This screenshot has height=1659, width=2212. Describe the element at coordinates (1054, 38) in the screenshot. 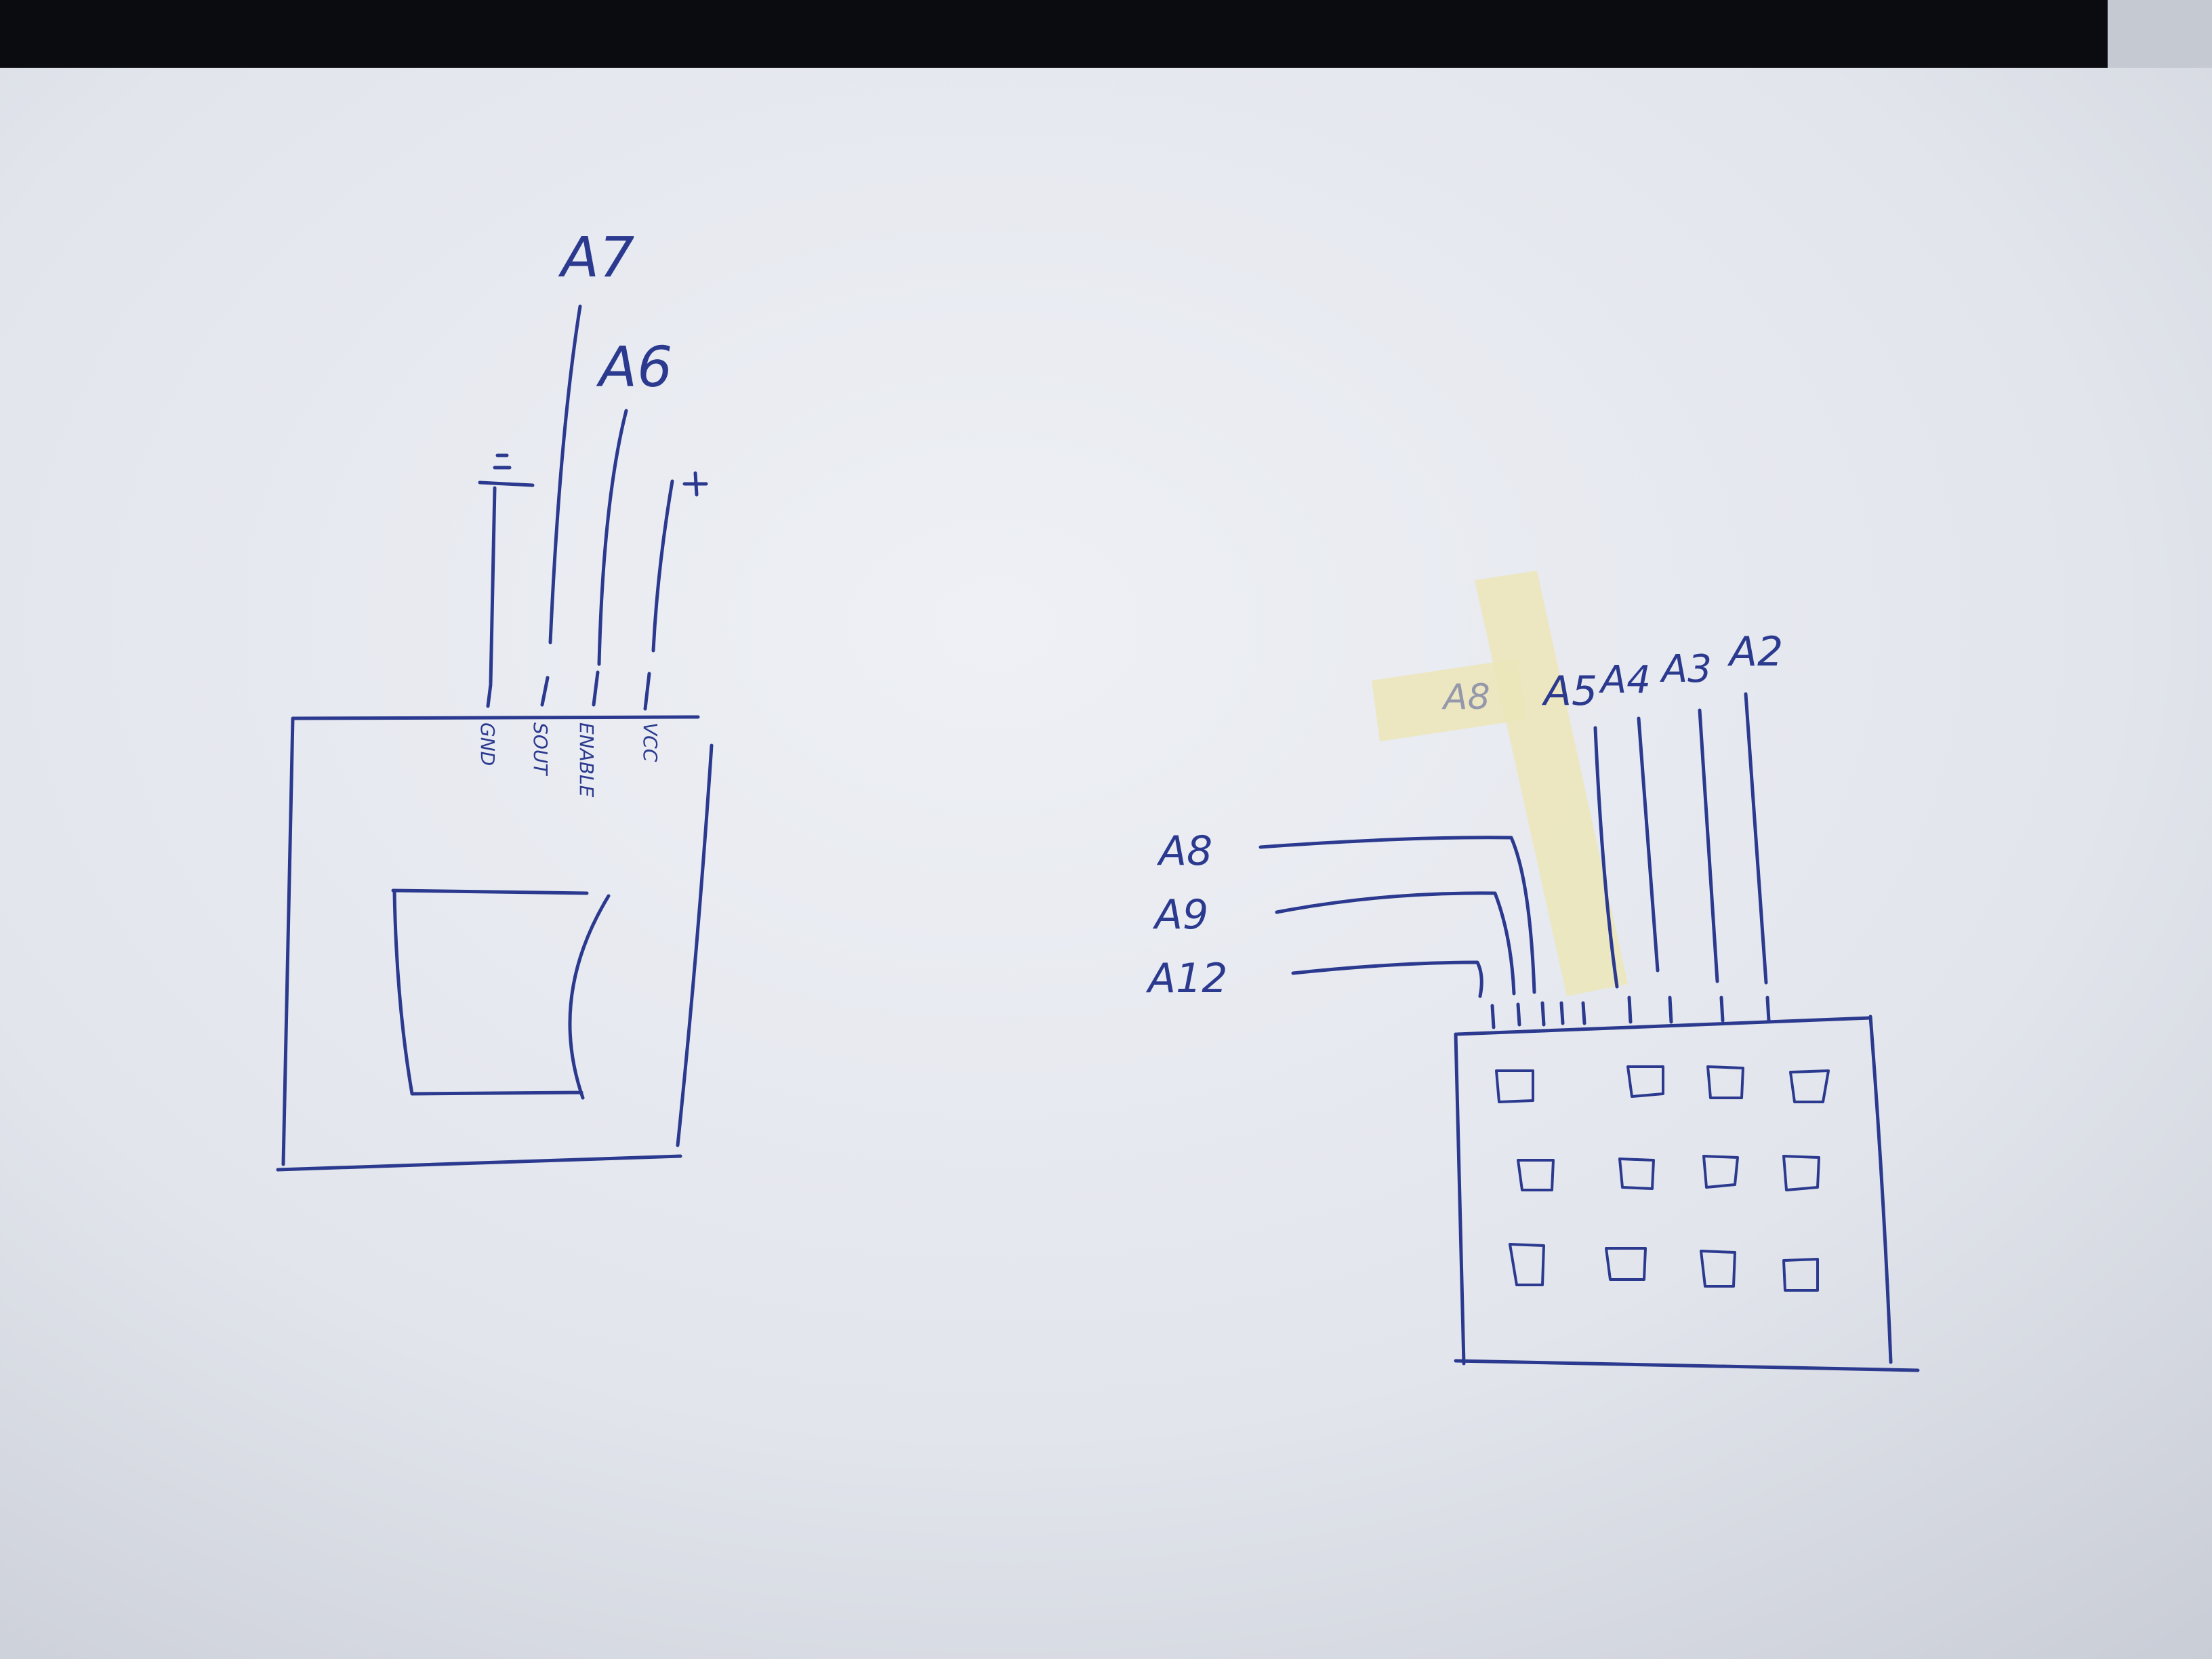

I see `top-dark-bar` at that location.